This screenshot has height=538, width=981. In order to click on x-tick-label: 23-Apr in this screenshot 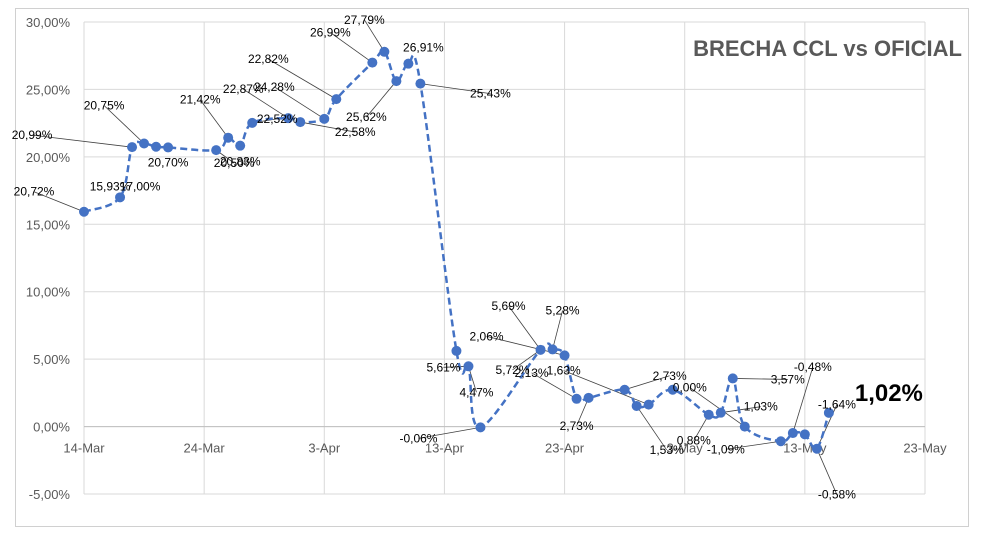, I will do `click(565, 448)`.